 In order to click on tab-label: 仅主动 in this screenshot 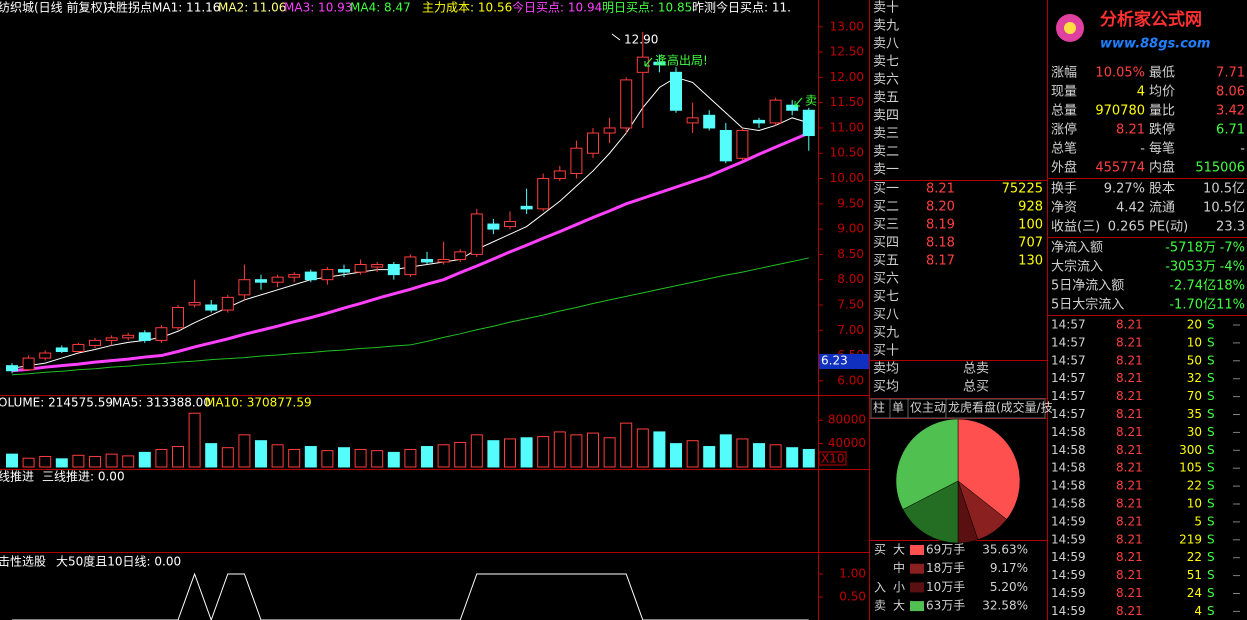, I will do `click(928, 408)`.